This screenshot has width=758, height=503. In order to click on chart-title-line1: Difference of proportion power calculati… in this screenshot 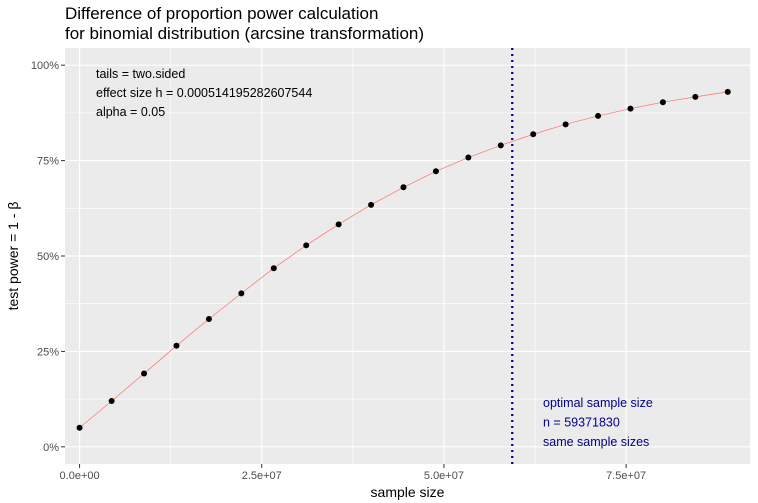, I will do `click(222, 13)`.